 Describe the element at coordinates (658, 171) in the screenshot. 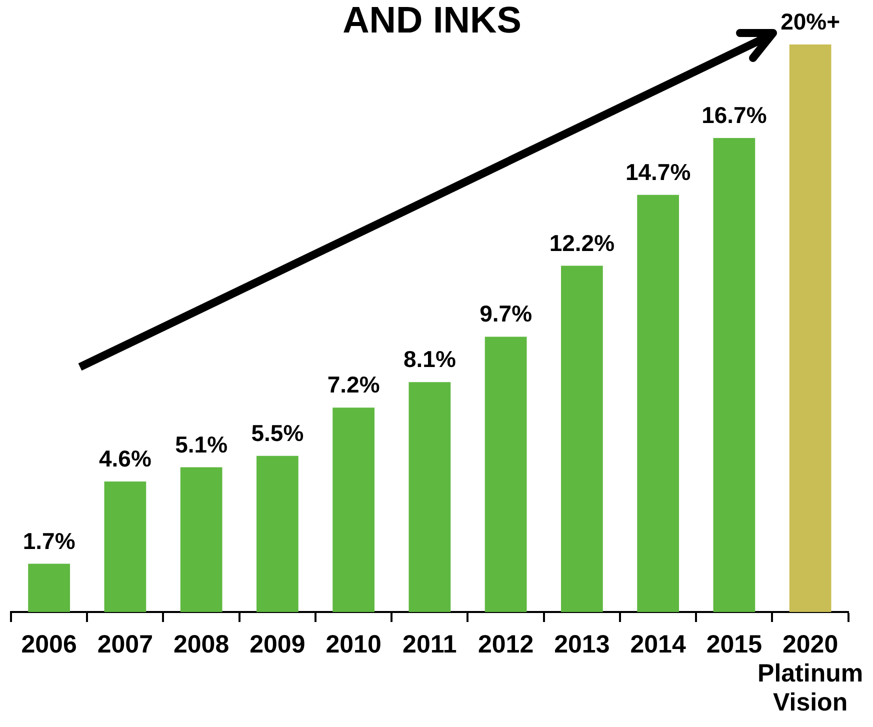

I see `data-label: 14.7%` at that location.